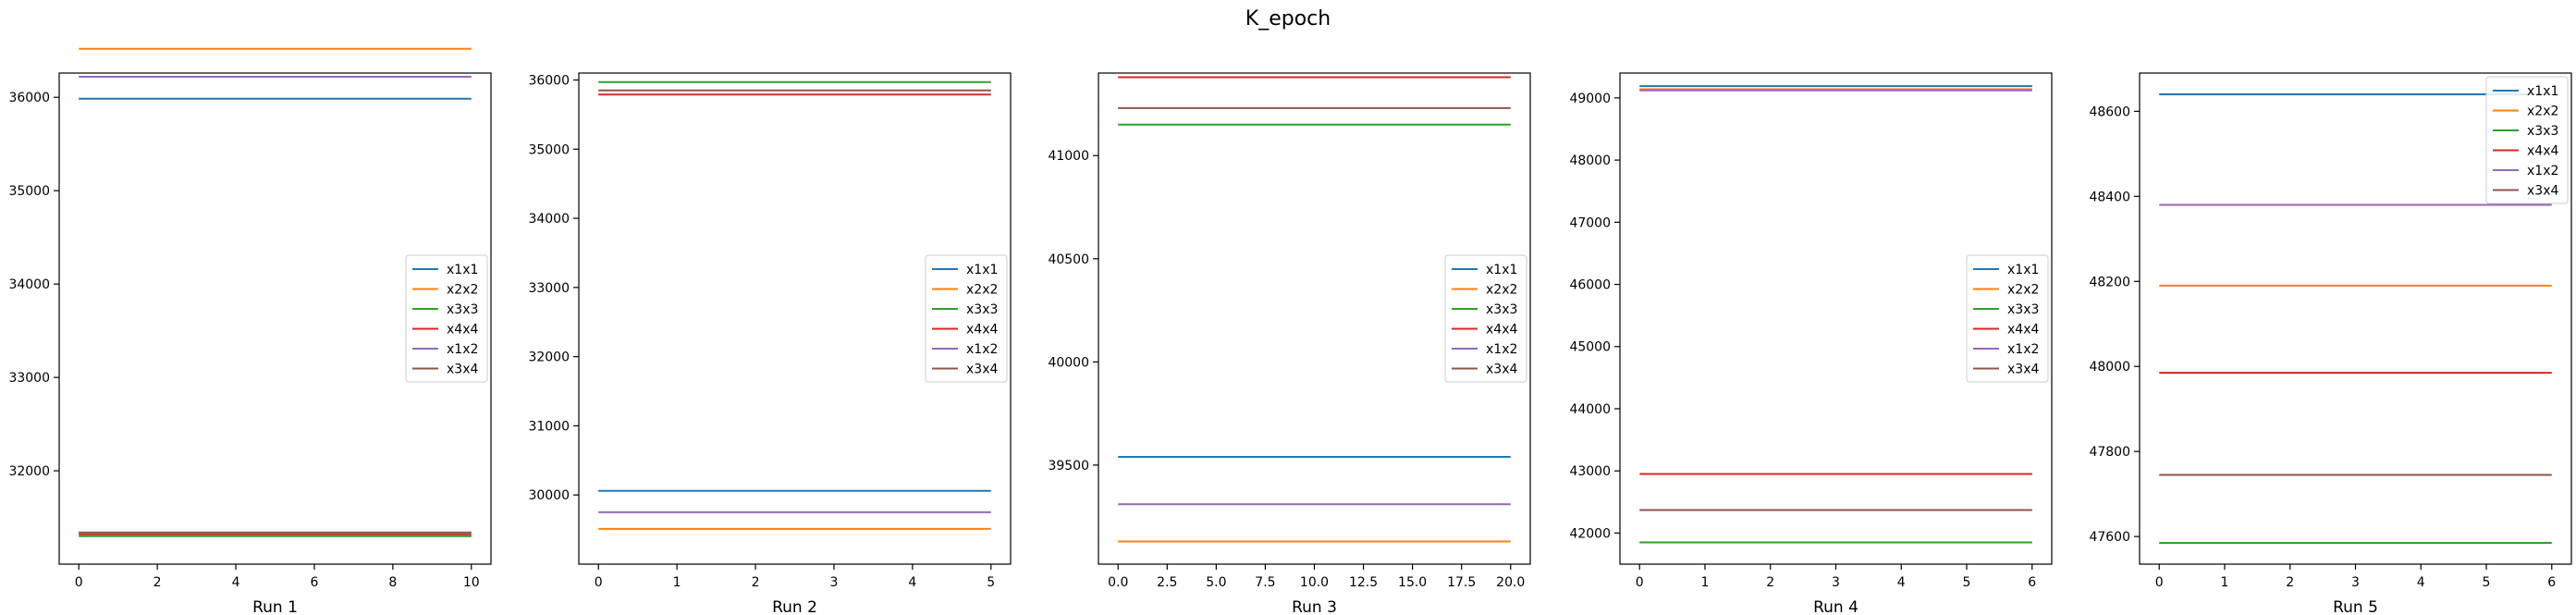 This screenshot has height=615, width=2576. Describe the element at coordinates (1835, 606) in the screenshot. I see `x-axis-label: Run 4` at that location.